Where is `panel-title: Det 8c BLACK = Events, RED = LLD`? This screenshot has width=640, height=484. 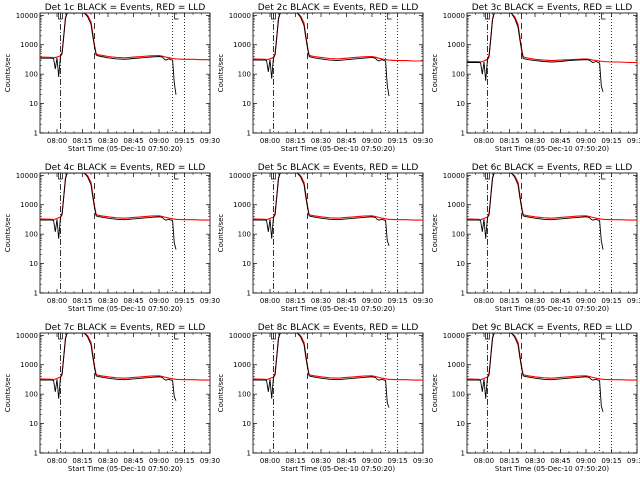
panel-title: Det 8c BLACK = Events, RED = LLD is located at coordinates (338, 328).